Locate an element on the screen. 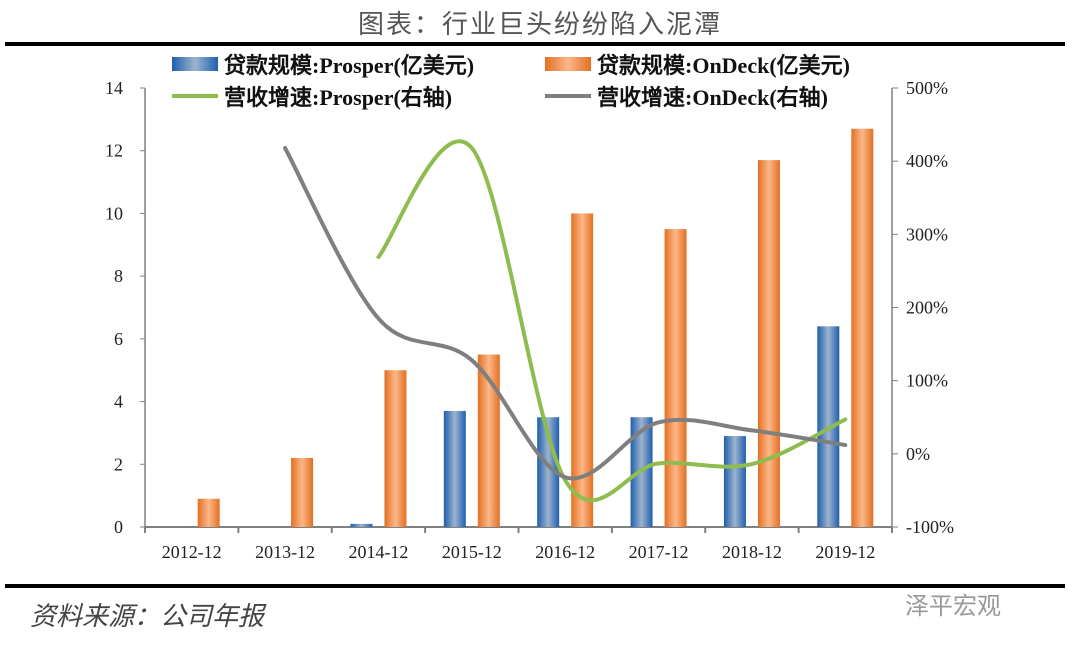  x-tick-label: 2016-12 is located at coordinates (565, 552).